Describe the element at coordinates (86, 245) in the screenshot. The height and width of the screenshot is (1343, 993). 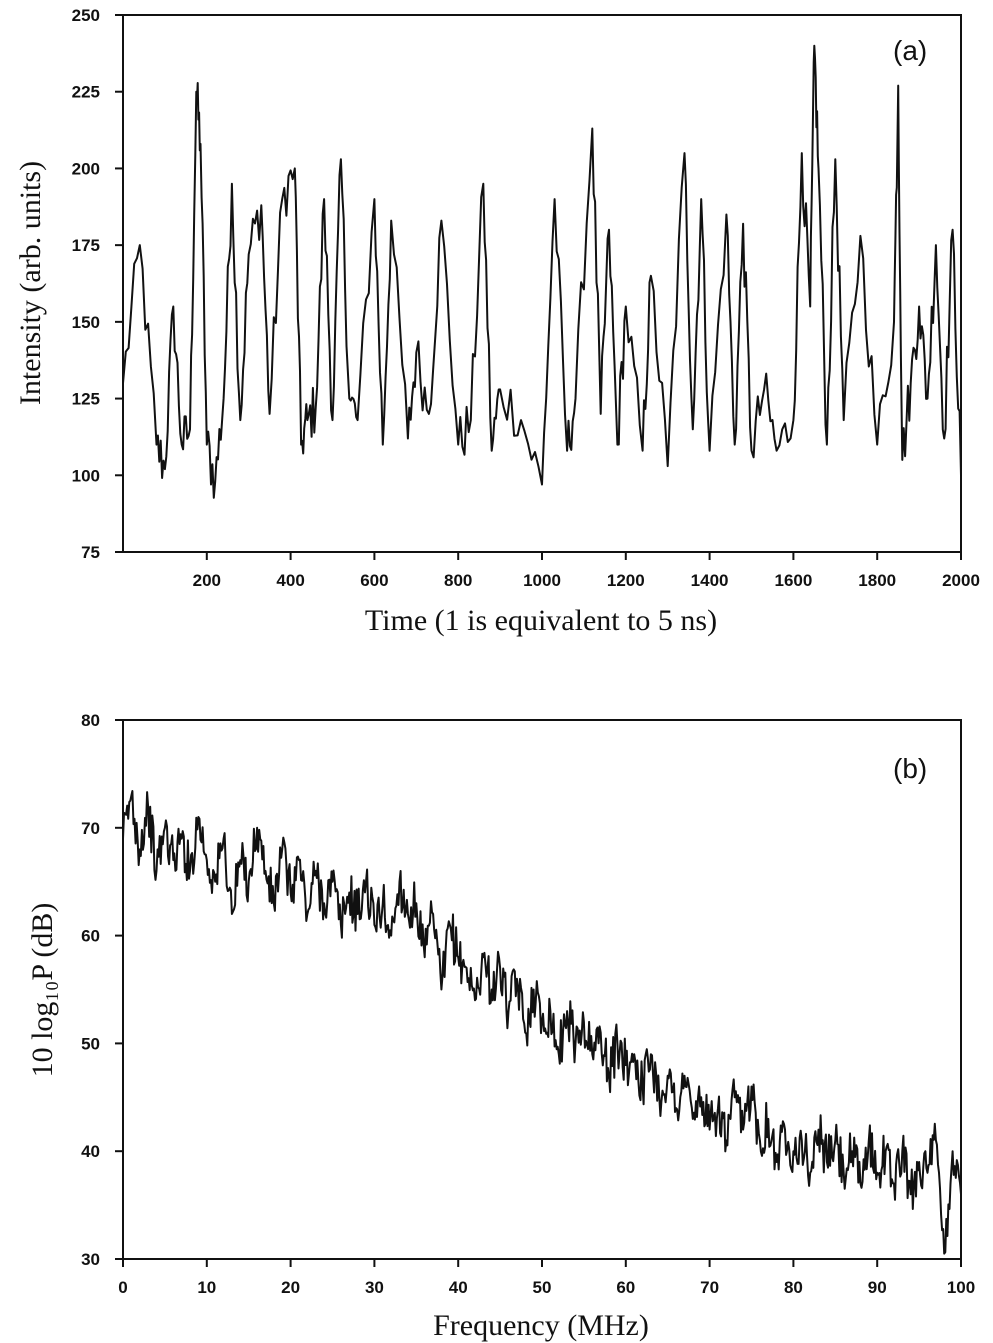
I see `y-tick-label: 175` at that location.